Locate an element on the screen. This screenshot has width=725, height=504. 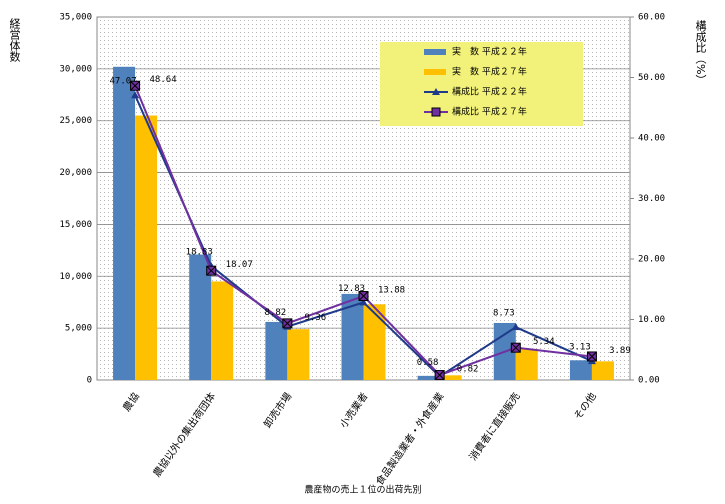
data-label: 3.13 is located at coordinates (580, 348).